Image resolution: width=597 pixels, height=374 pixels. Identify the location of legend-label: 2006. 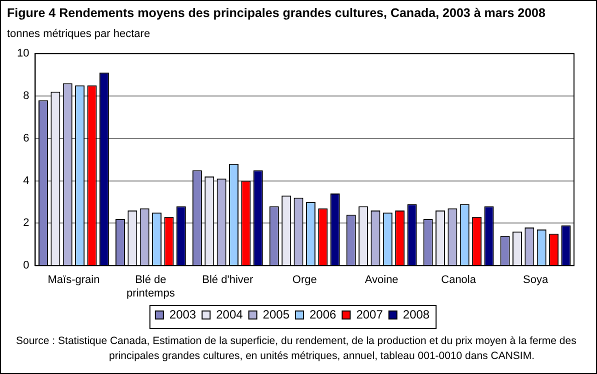
(323, 314).